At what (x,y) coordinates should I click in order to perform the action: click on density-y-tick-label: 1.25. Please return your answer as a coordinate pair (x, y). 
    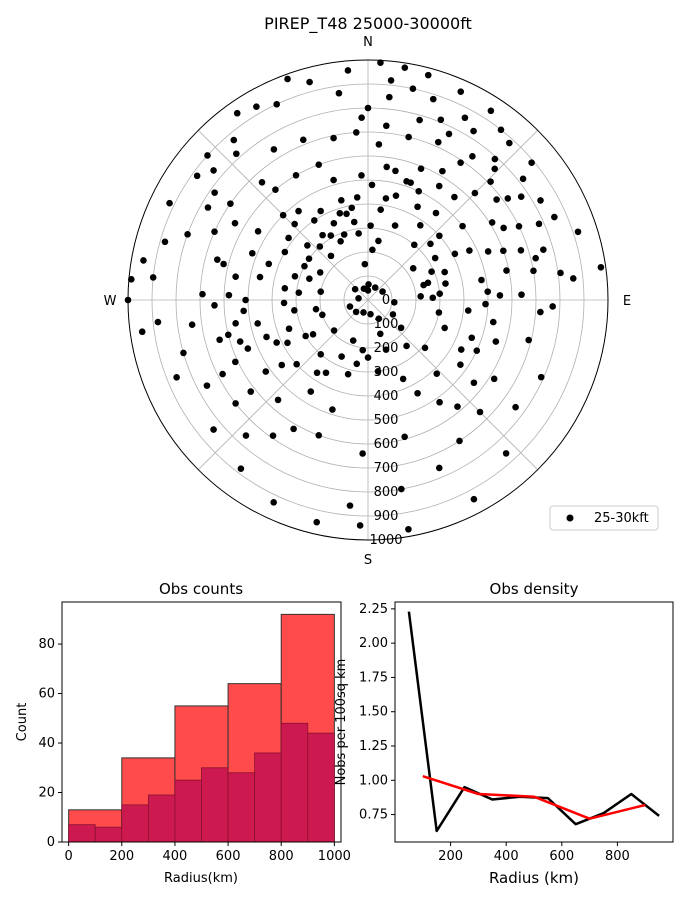
    Looking at the image, I should click on (373, 746).